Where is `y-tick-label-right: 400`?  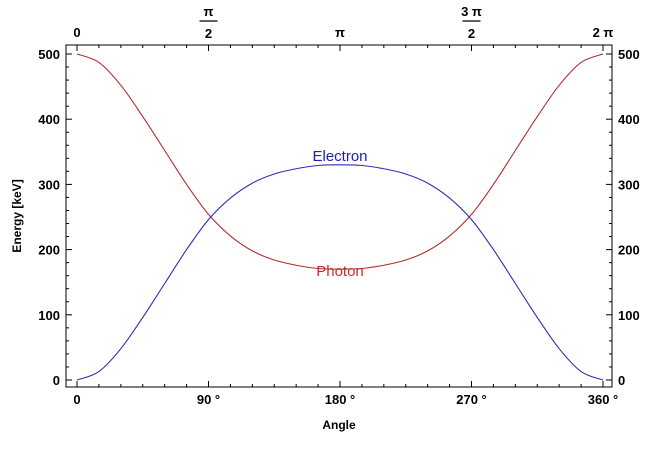
y-tick-label-right: 400 is located at coordinates (629, 119).